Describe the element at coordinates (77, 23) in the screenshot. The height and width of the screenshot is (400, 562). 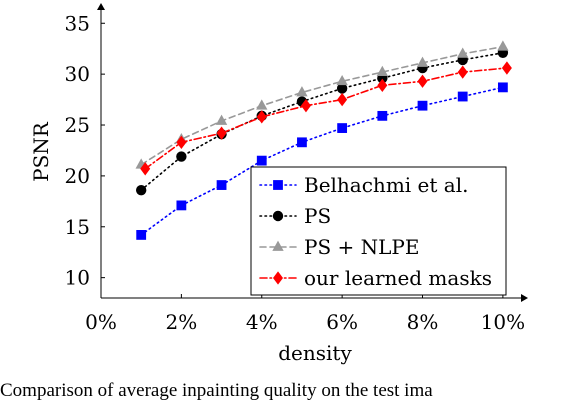
I see `y-tick-label: 35` at that location.